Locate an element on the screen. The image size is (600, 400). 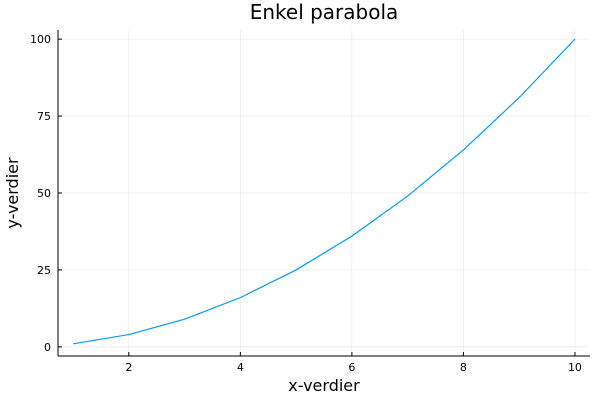
x-axis-label: x-verdier is located at coordinates (324, 385).